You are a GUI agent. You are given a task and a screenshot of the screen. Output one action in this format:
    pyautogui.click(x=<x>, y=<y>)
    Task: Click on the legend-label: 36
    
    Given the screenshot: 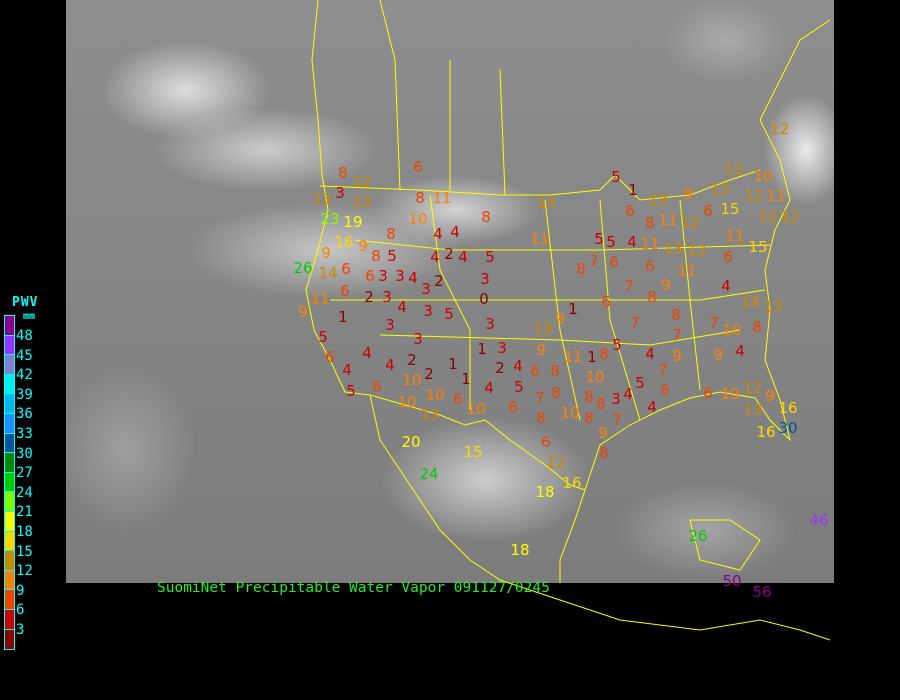 What is the action you would take?
    pyautogui.click(x=24, y=414)
    